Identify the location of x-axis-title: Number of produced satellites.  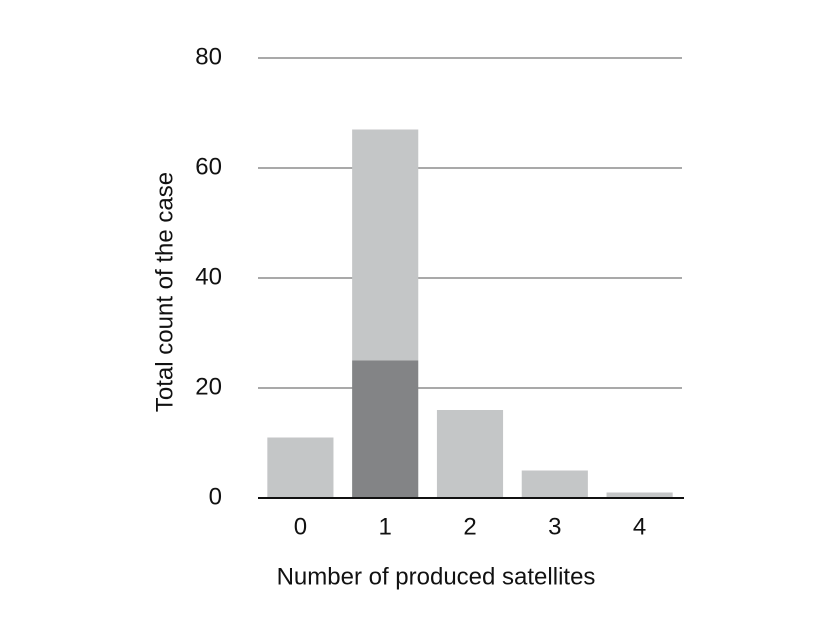
(436, 576).